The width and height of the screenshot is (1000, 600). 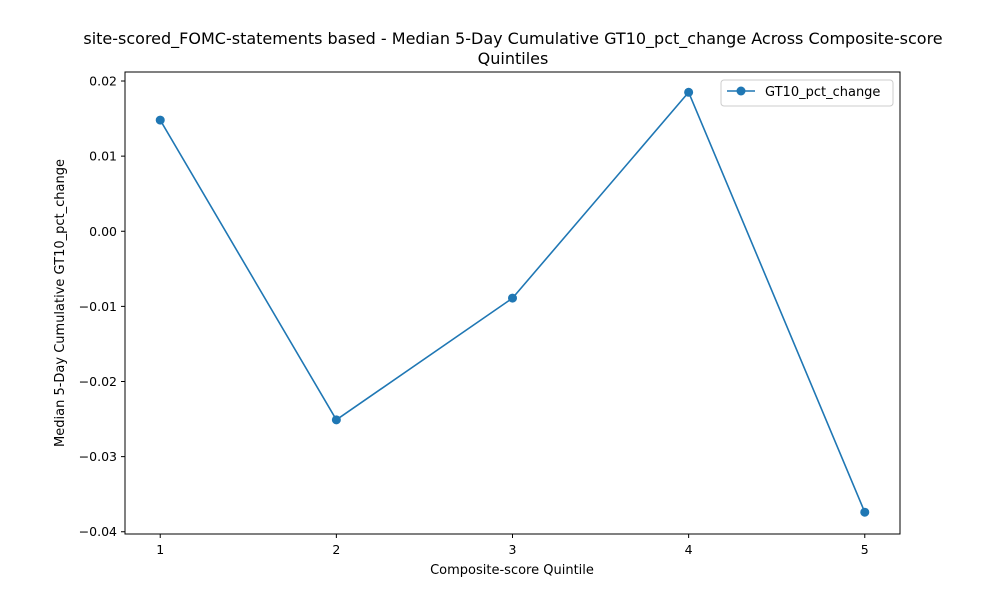 I want to click on x-tick-label: 4, so click(x=689, y=549).